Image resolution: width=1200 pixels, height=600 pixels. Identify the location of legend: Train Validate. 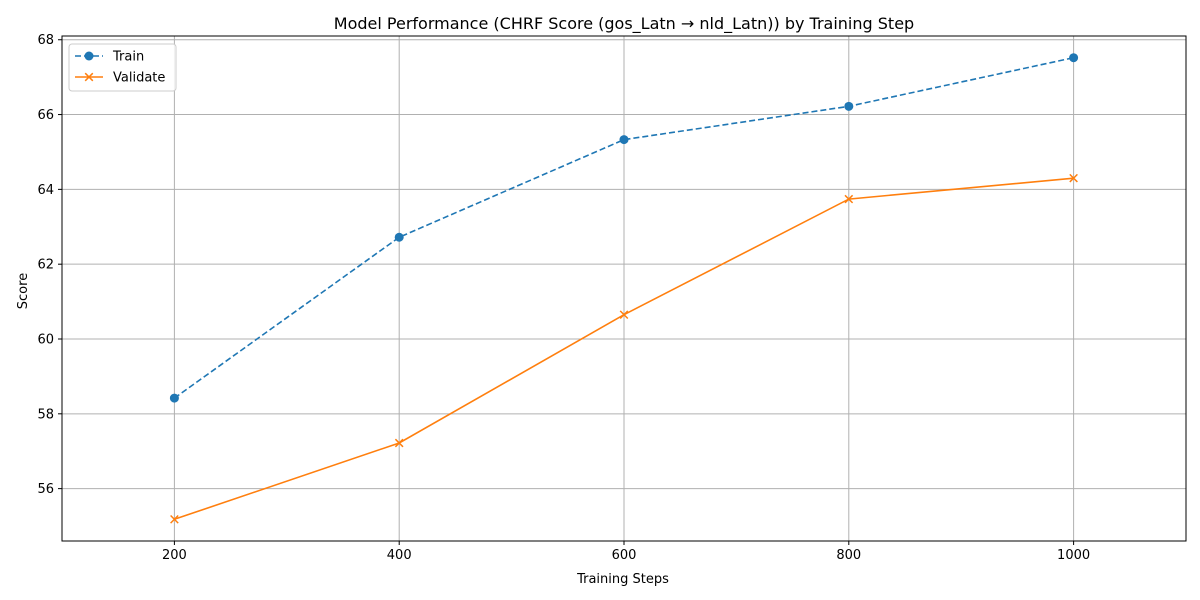
(122, 67).